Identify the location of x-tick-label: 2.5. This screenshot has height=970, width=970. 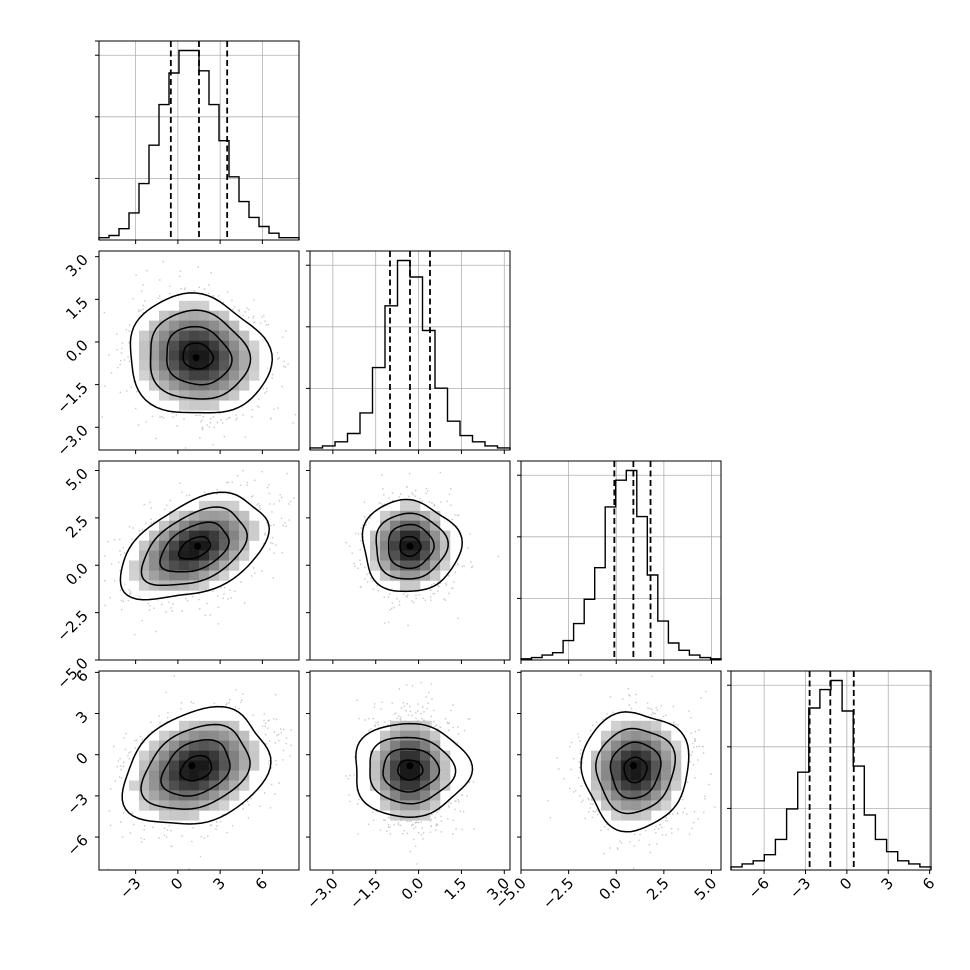
(658, 889).